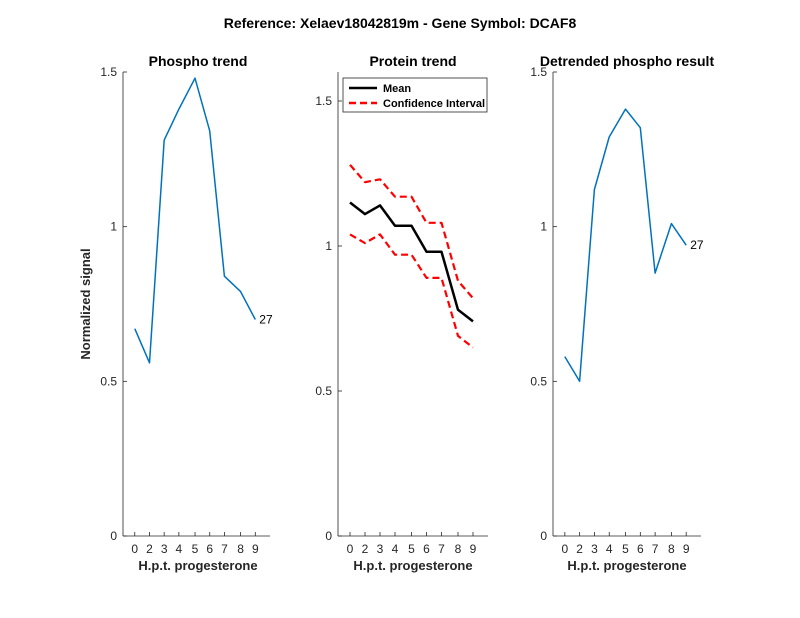 This screenshot has height=618, width=800. I want to click on end-label-detrended-phospho-result: 27, so click(697, 245).